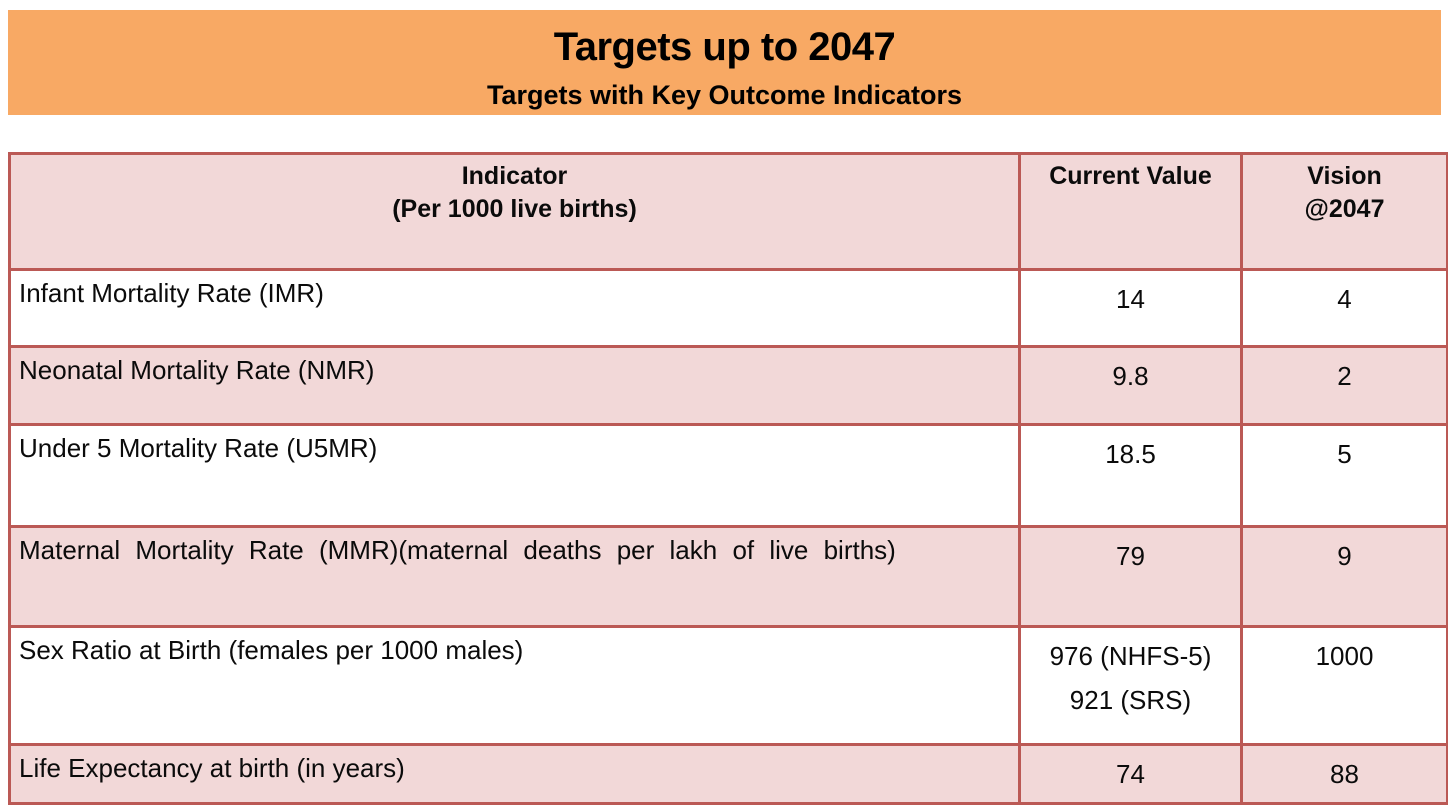  Describe the element at coordinates (1344, 576) in the screenshot. I see `vision-cell: 9` at that location.